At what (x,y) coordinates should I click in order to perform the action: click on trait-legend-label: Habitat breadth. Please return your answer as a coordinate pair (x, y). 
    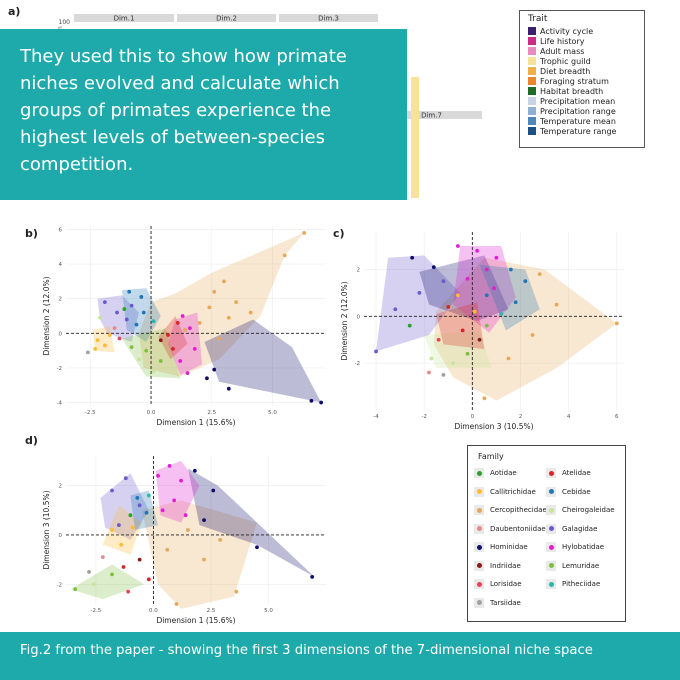
    Looking at the image, I should click on (572, 91).